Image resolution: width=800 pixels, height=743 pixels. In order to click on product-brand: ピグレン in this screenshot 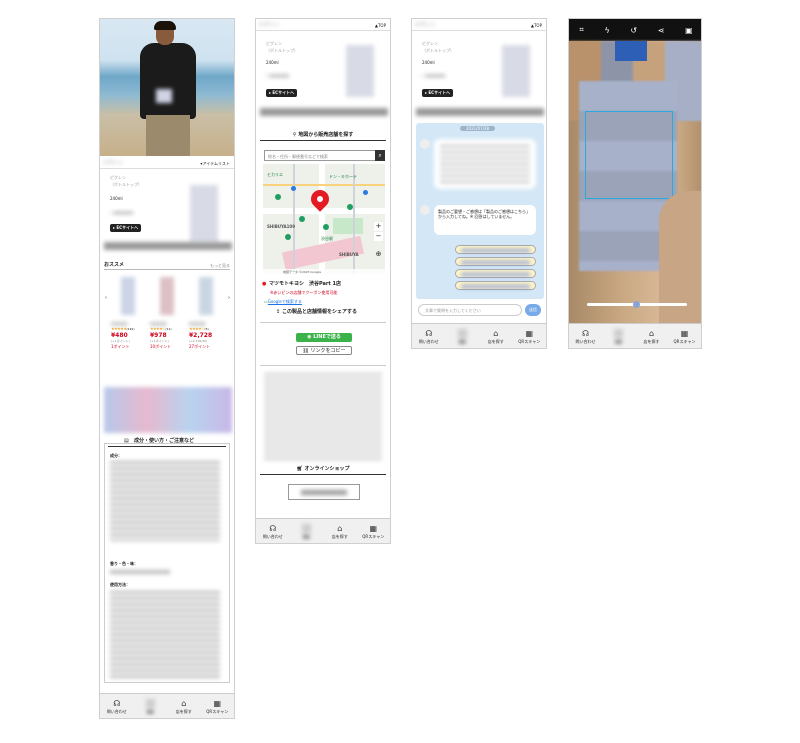, I will do `click(118, 177)`.